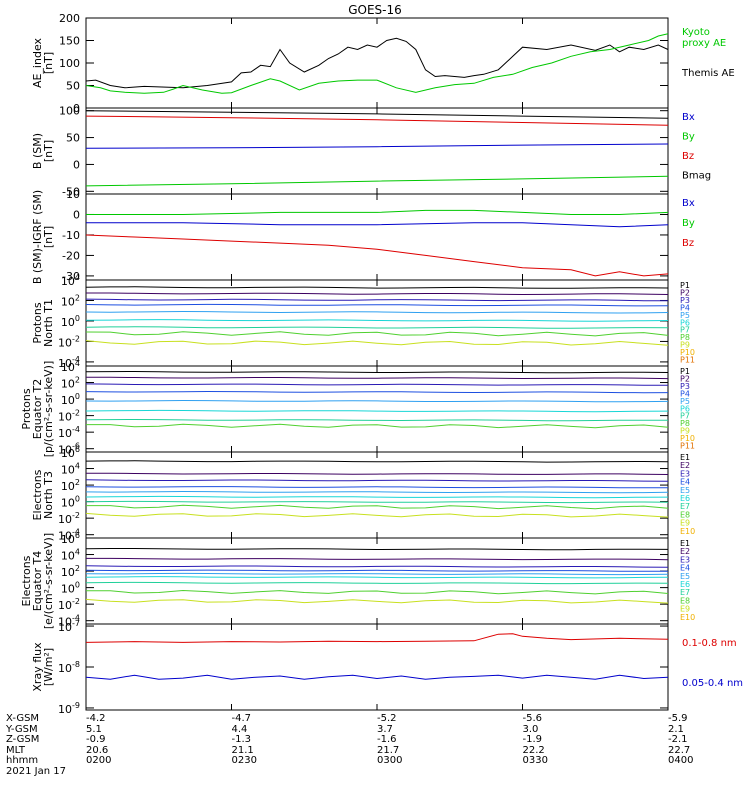 The height and width of the screenshot is (800, 750). I want to click on footer-value: 21.7, so click(388, 750).